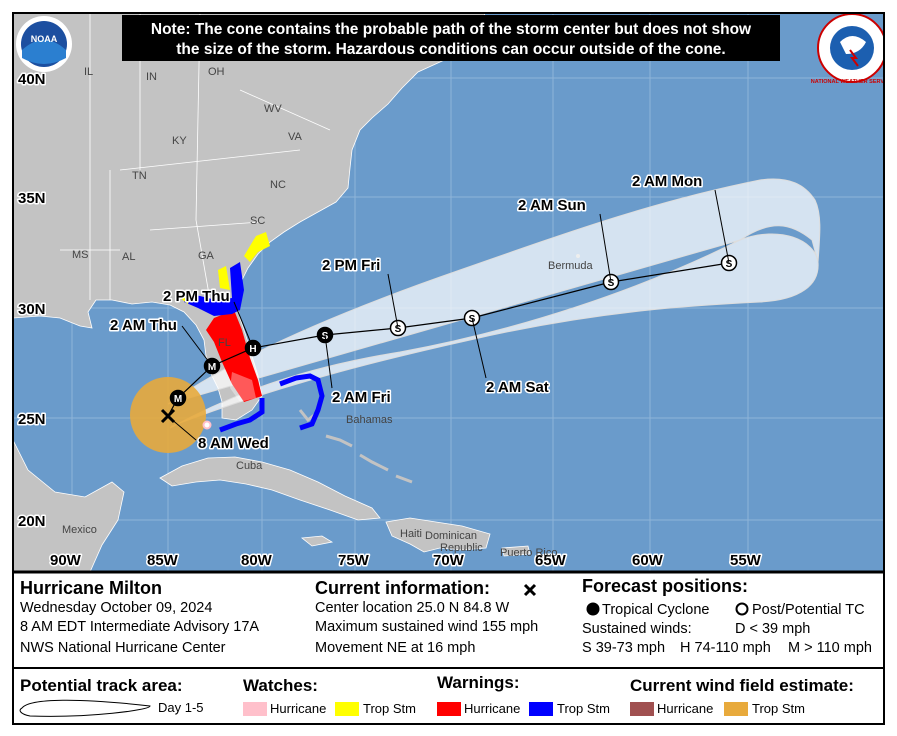  Describe the element at coordinates (272, 403) in the screenshot. I see `trop-stm-warning-coast` at that location.